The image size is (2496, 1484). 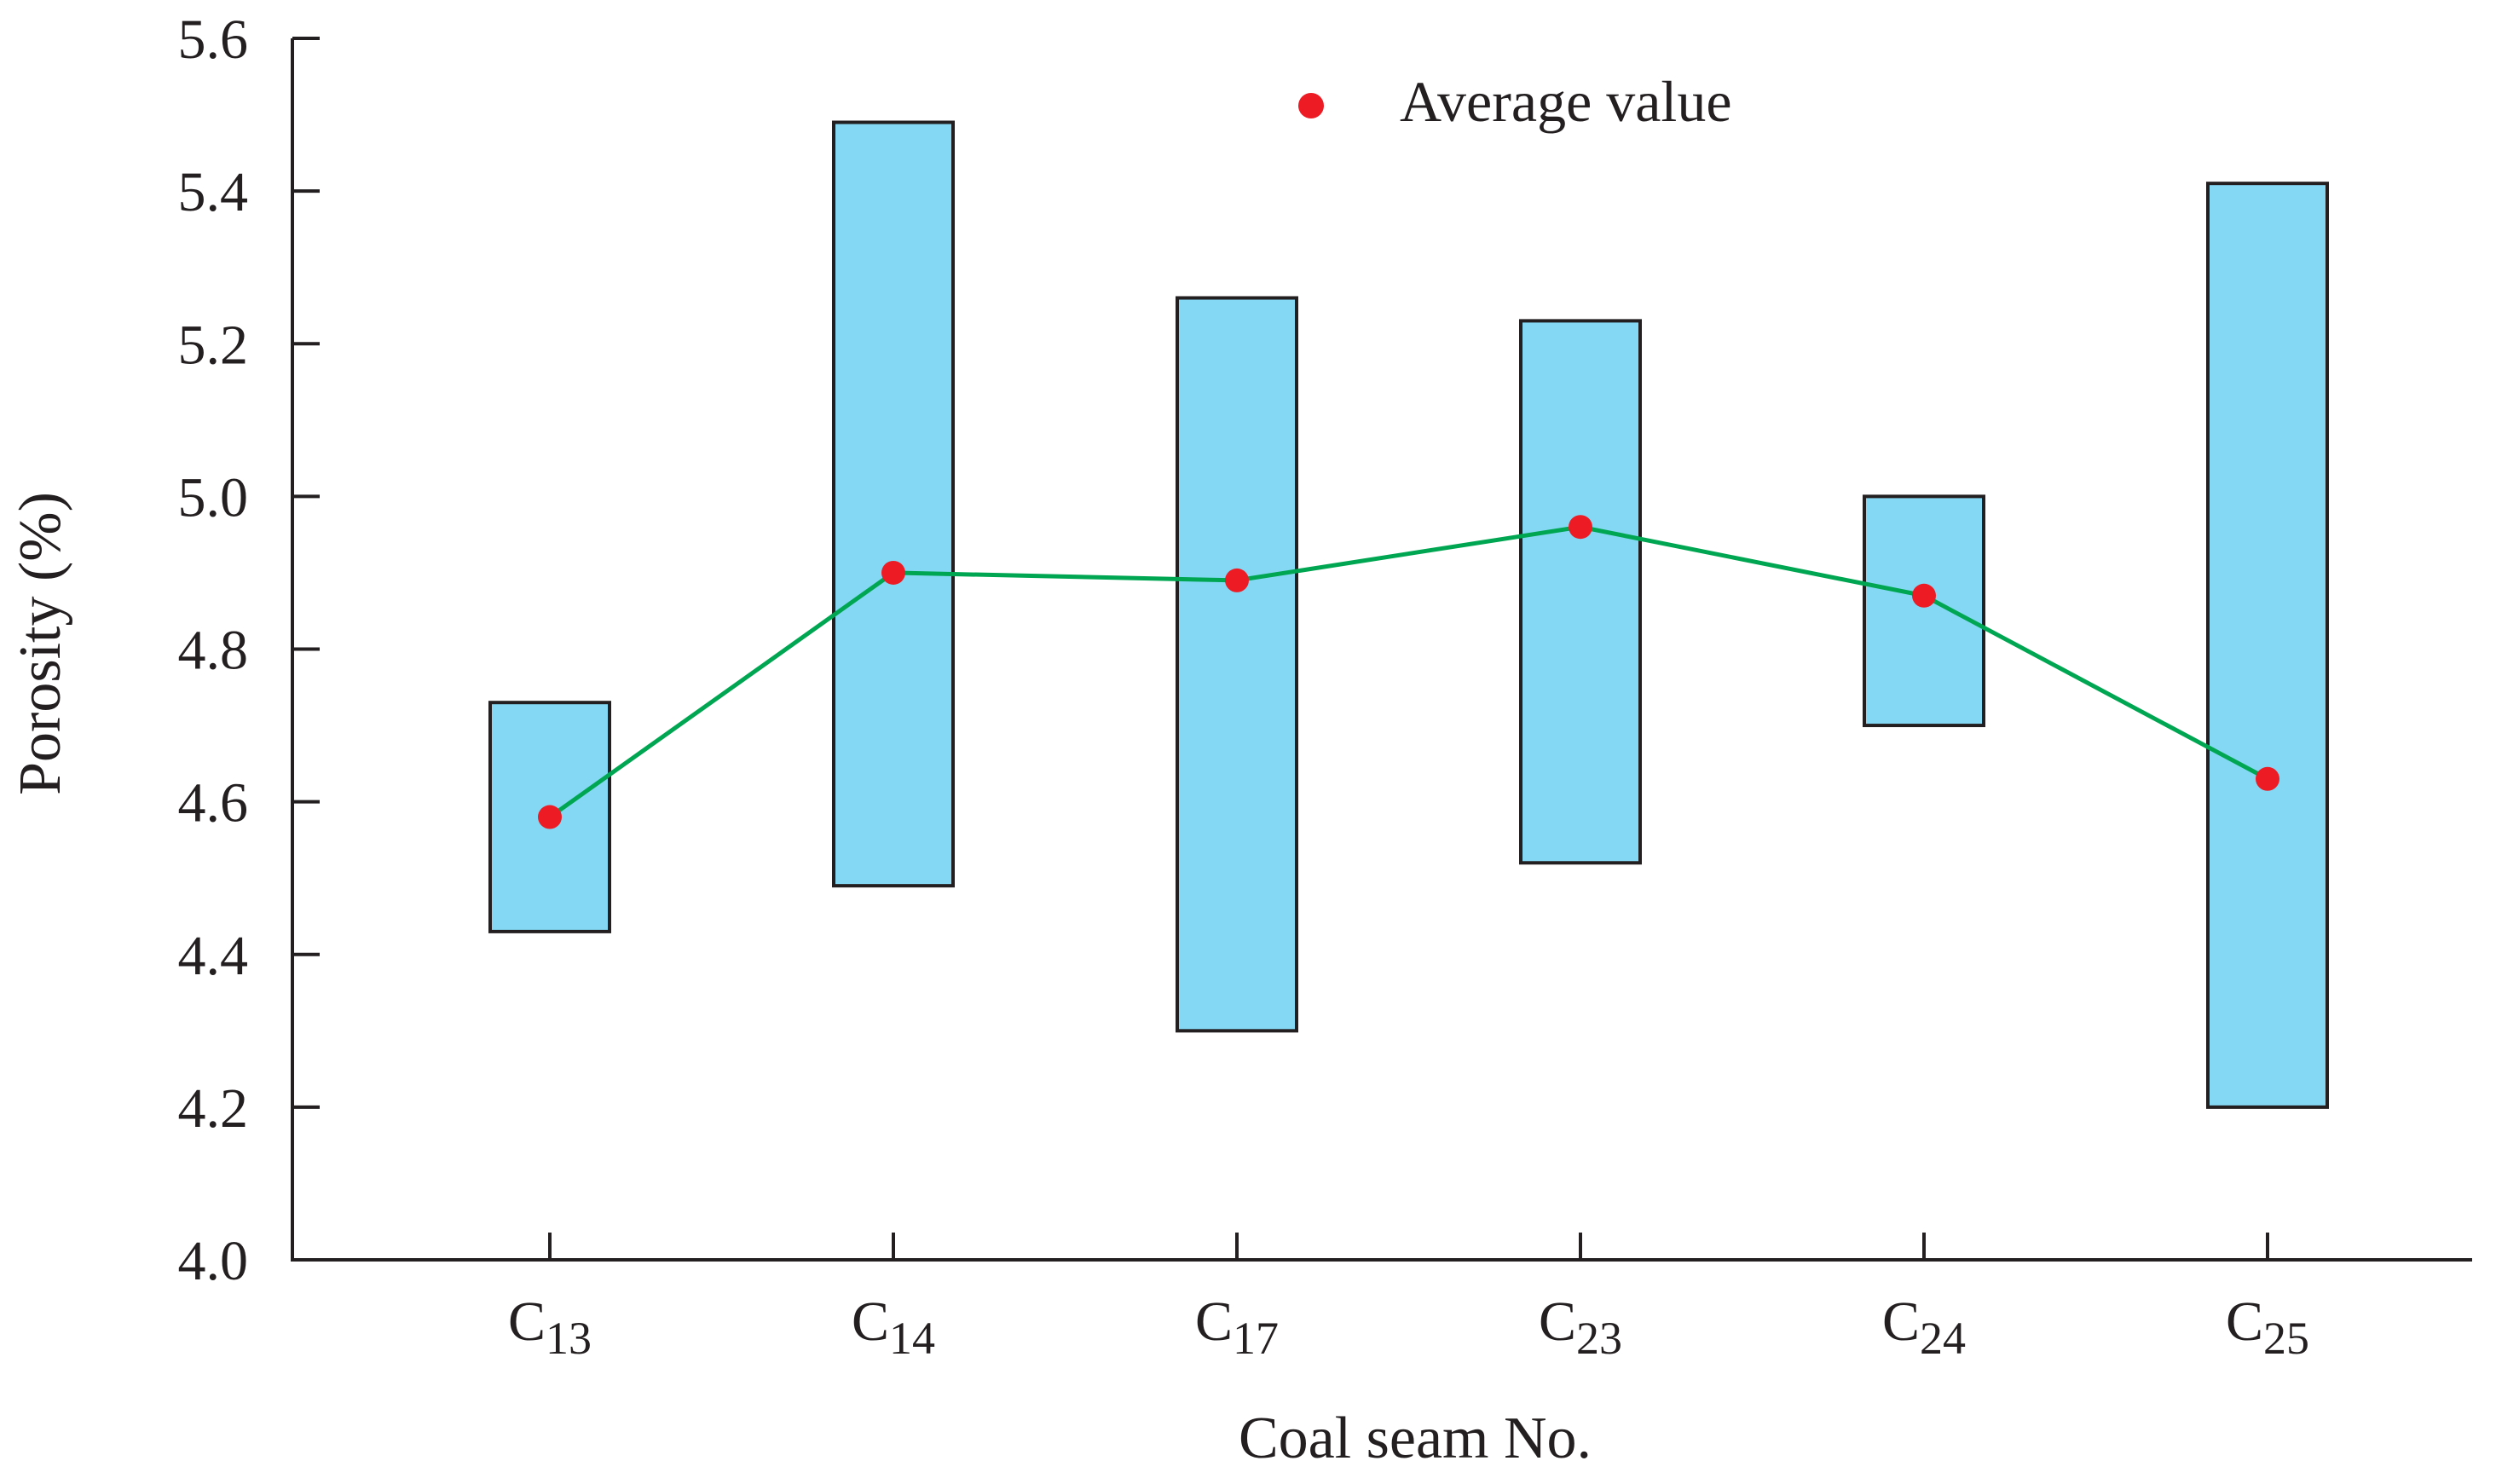 What do you see at coordinates (1943, 1338) in the screenshot?
I see `x-tick-label-subscript: 24` at bounding box center [1943, 1338].